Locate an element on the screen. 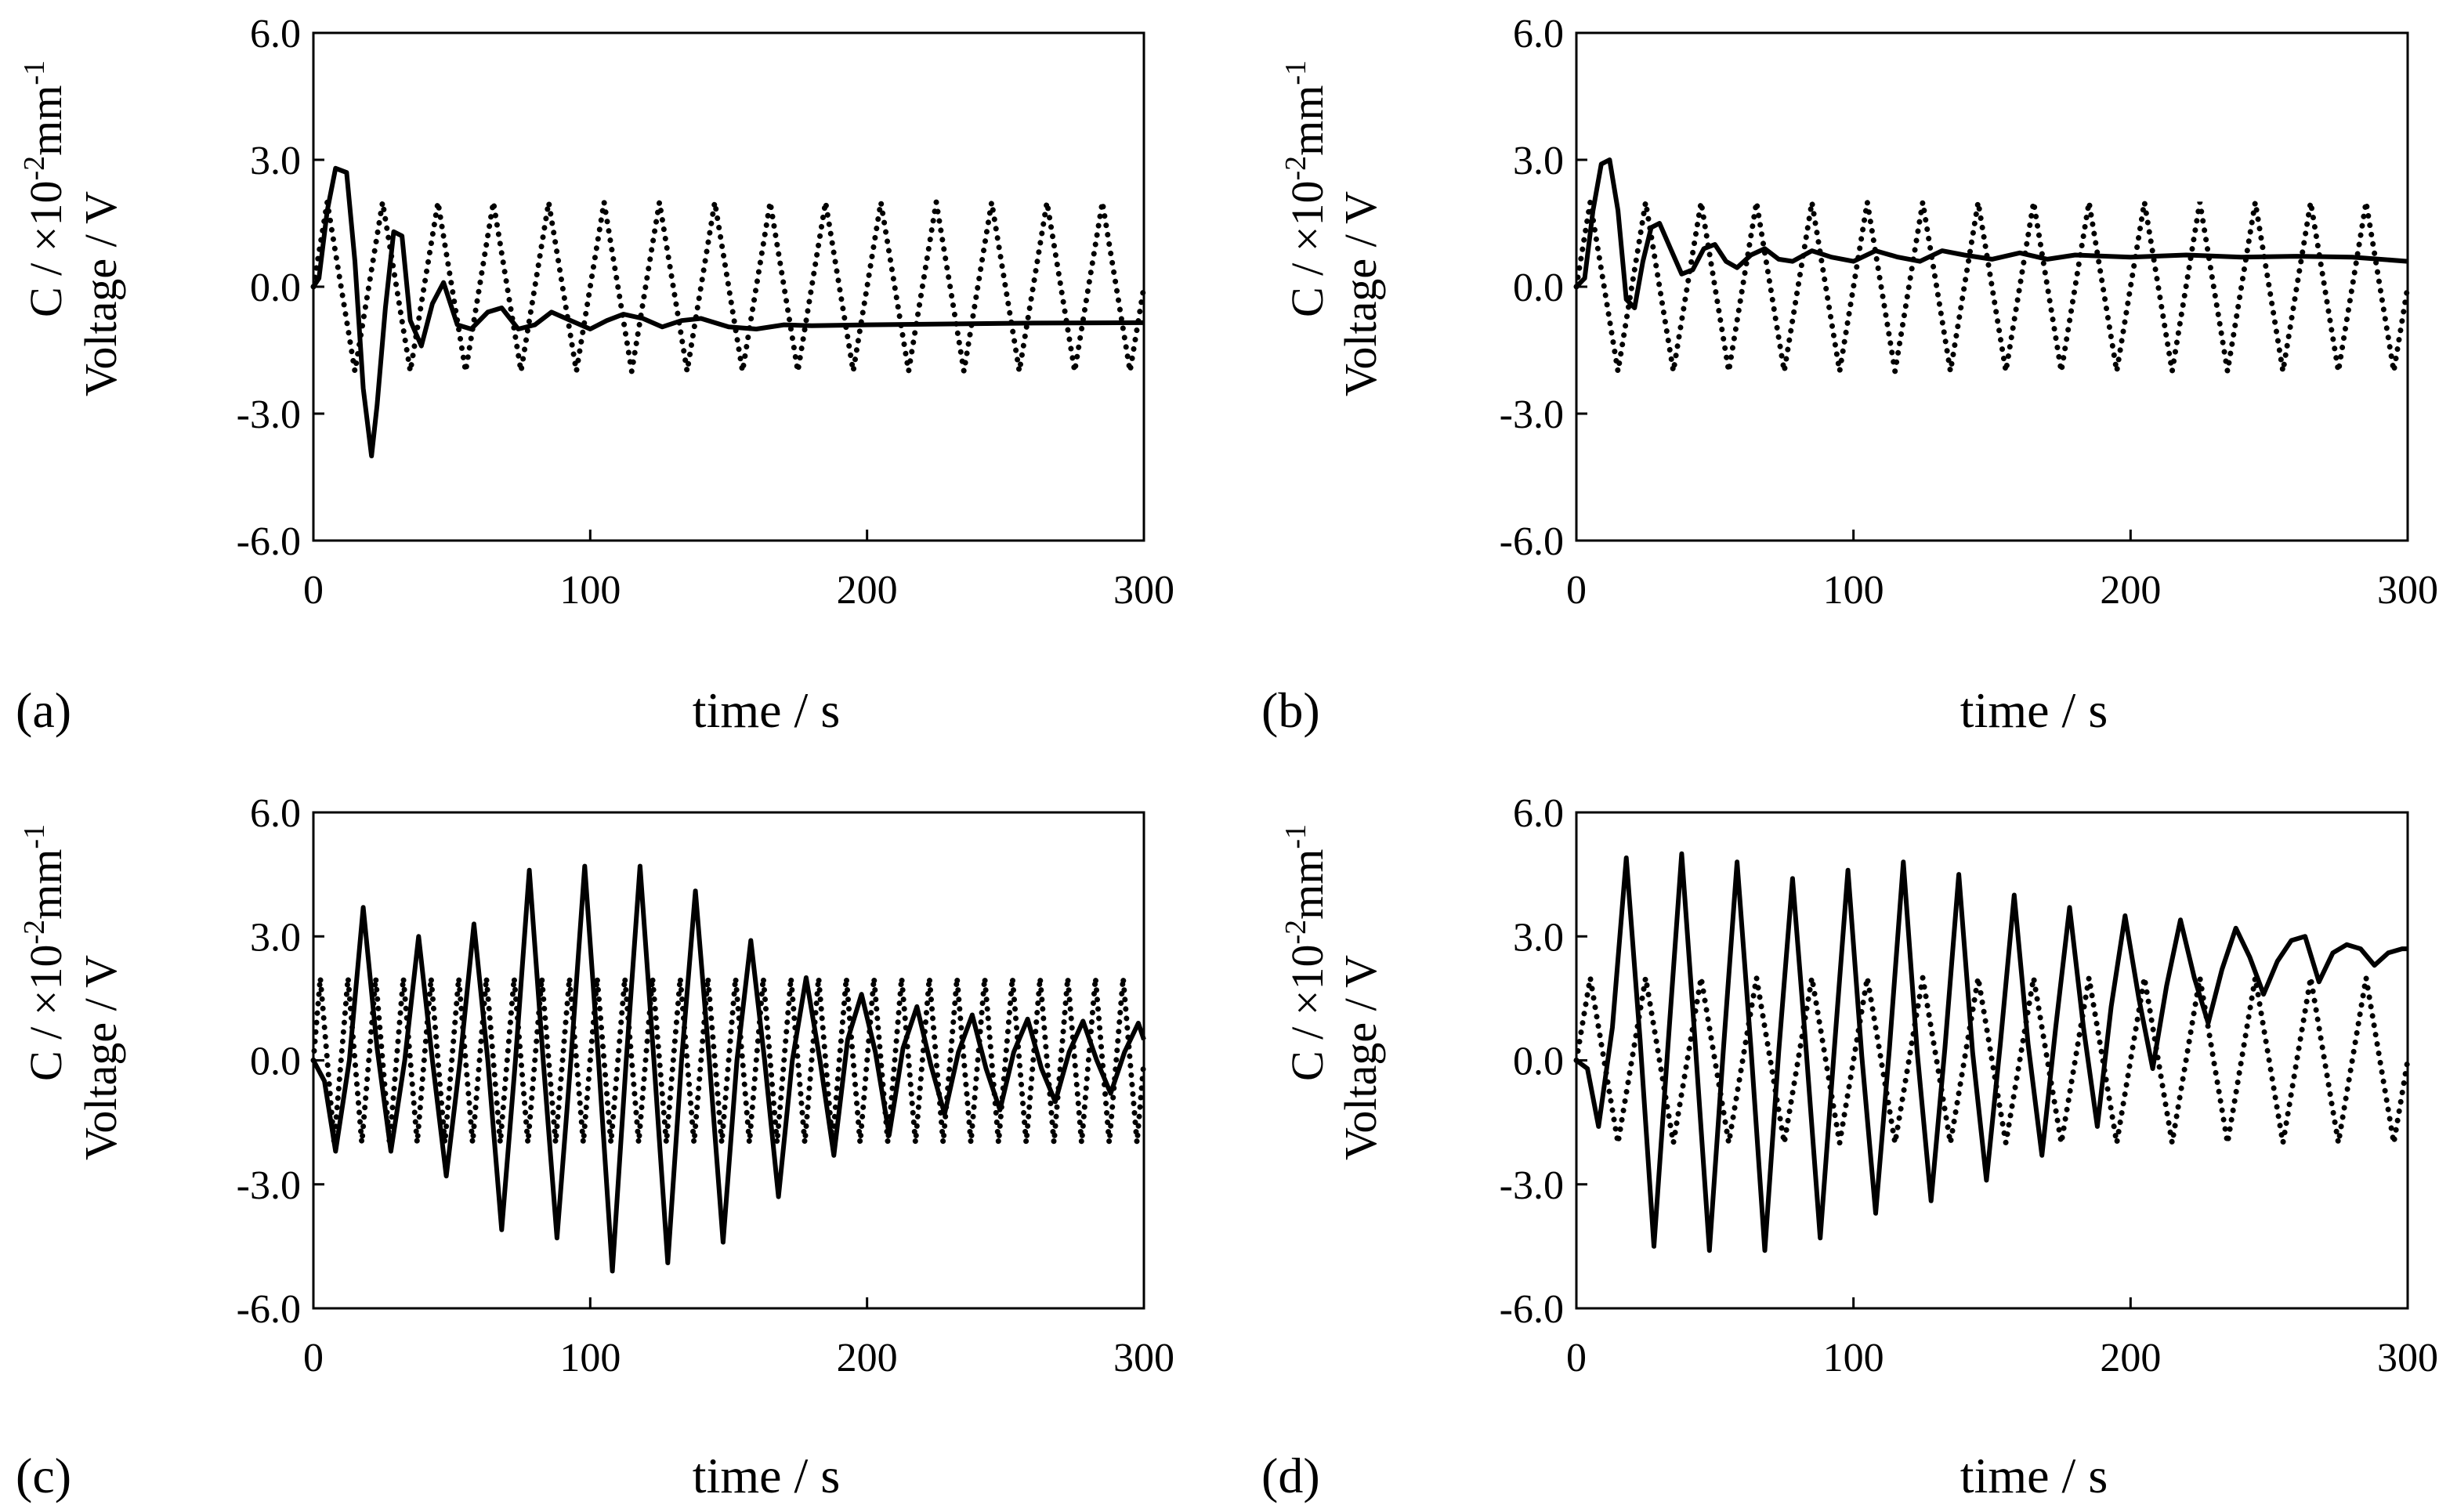 This screenshot has height=1512, width=2439. panel-label: (d) is located at coordinates (1290, 1476).